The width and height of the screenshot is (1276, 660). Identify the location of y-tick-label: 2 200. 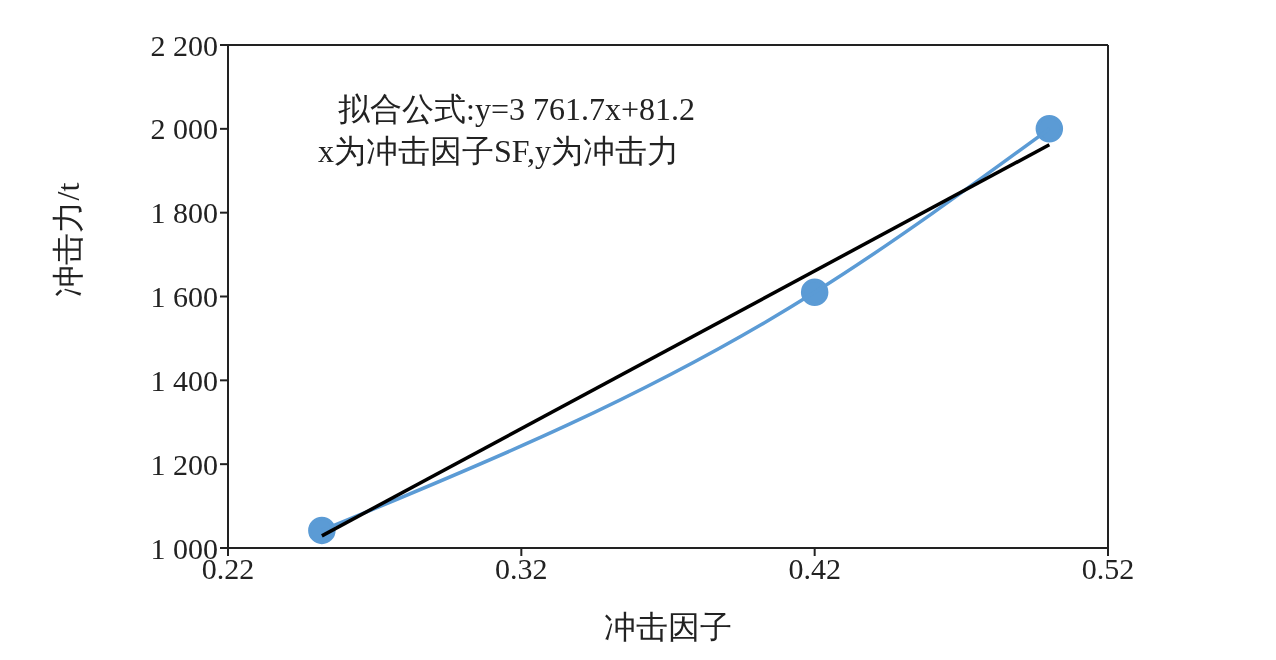
(184, 45).